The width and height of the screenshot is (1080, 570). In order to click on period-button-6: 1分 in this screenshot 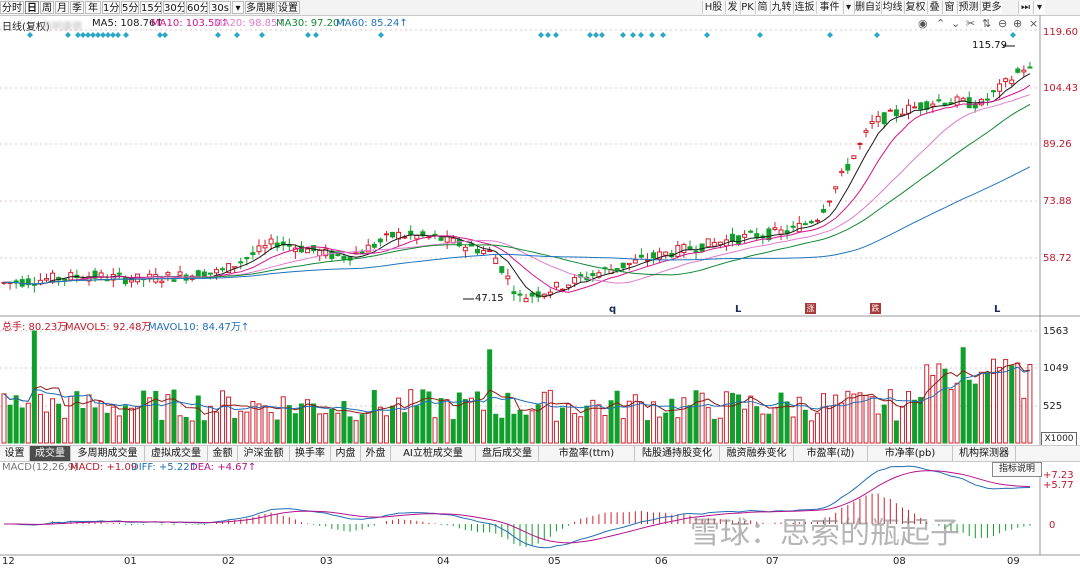, I will do `click(111, 7)`.